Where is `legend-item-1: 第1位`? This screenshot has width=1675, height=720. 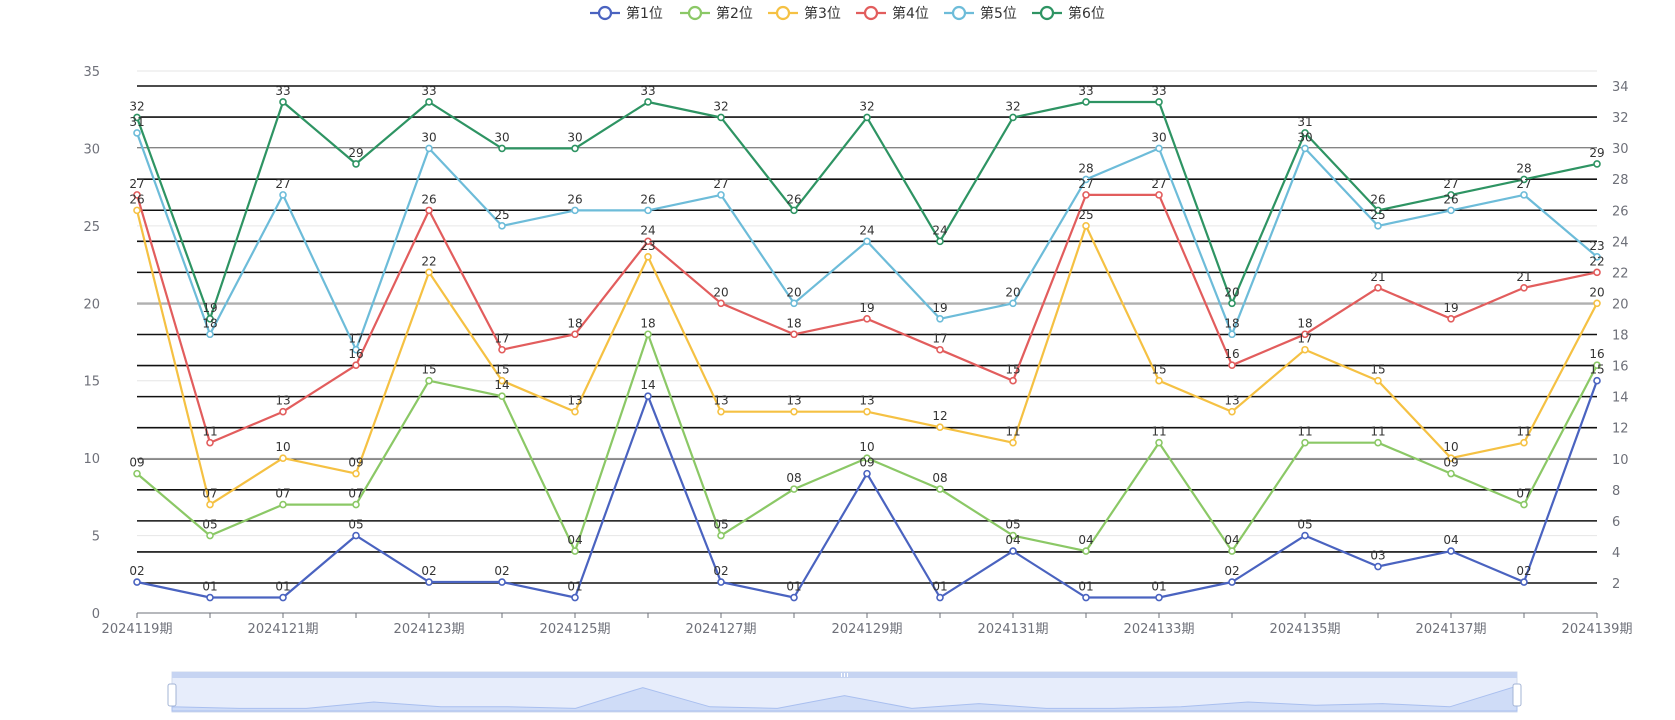 legend-item-1: 第1位 is located at coordinates (626, 13).